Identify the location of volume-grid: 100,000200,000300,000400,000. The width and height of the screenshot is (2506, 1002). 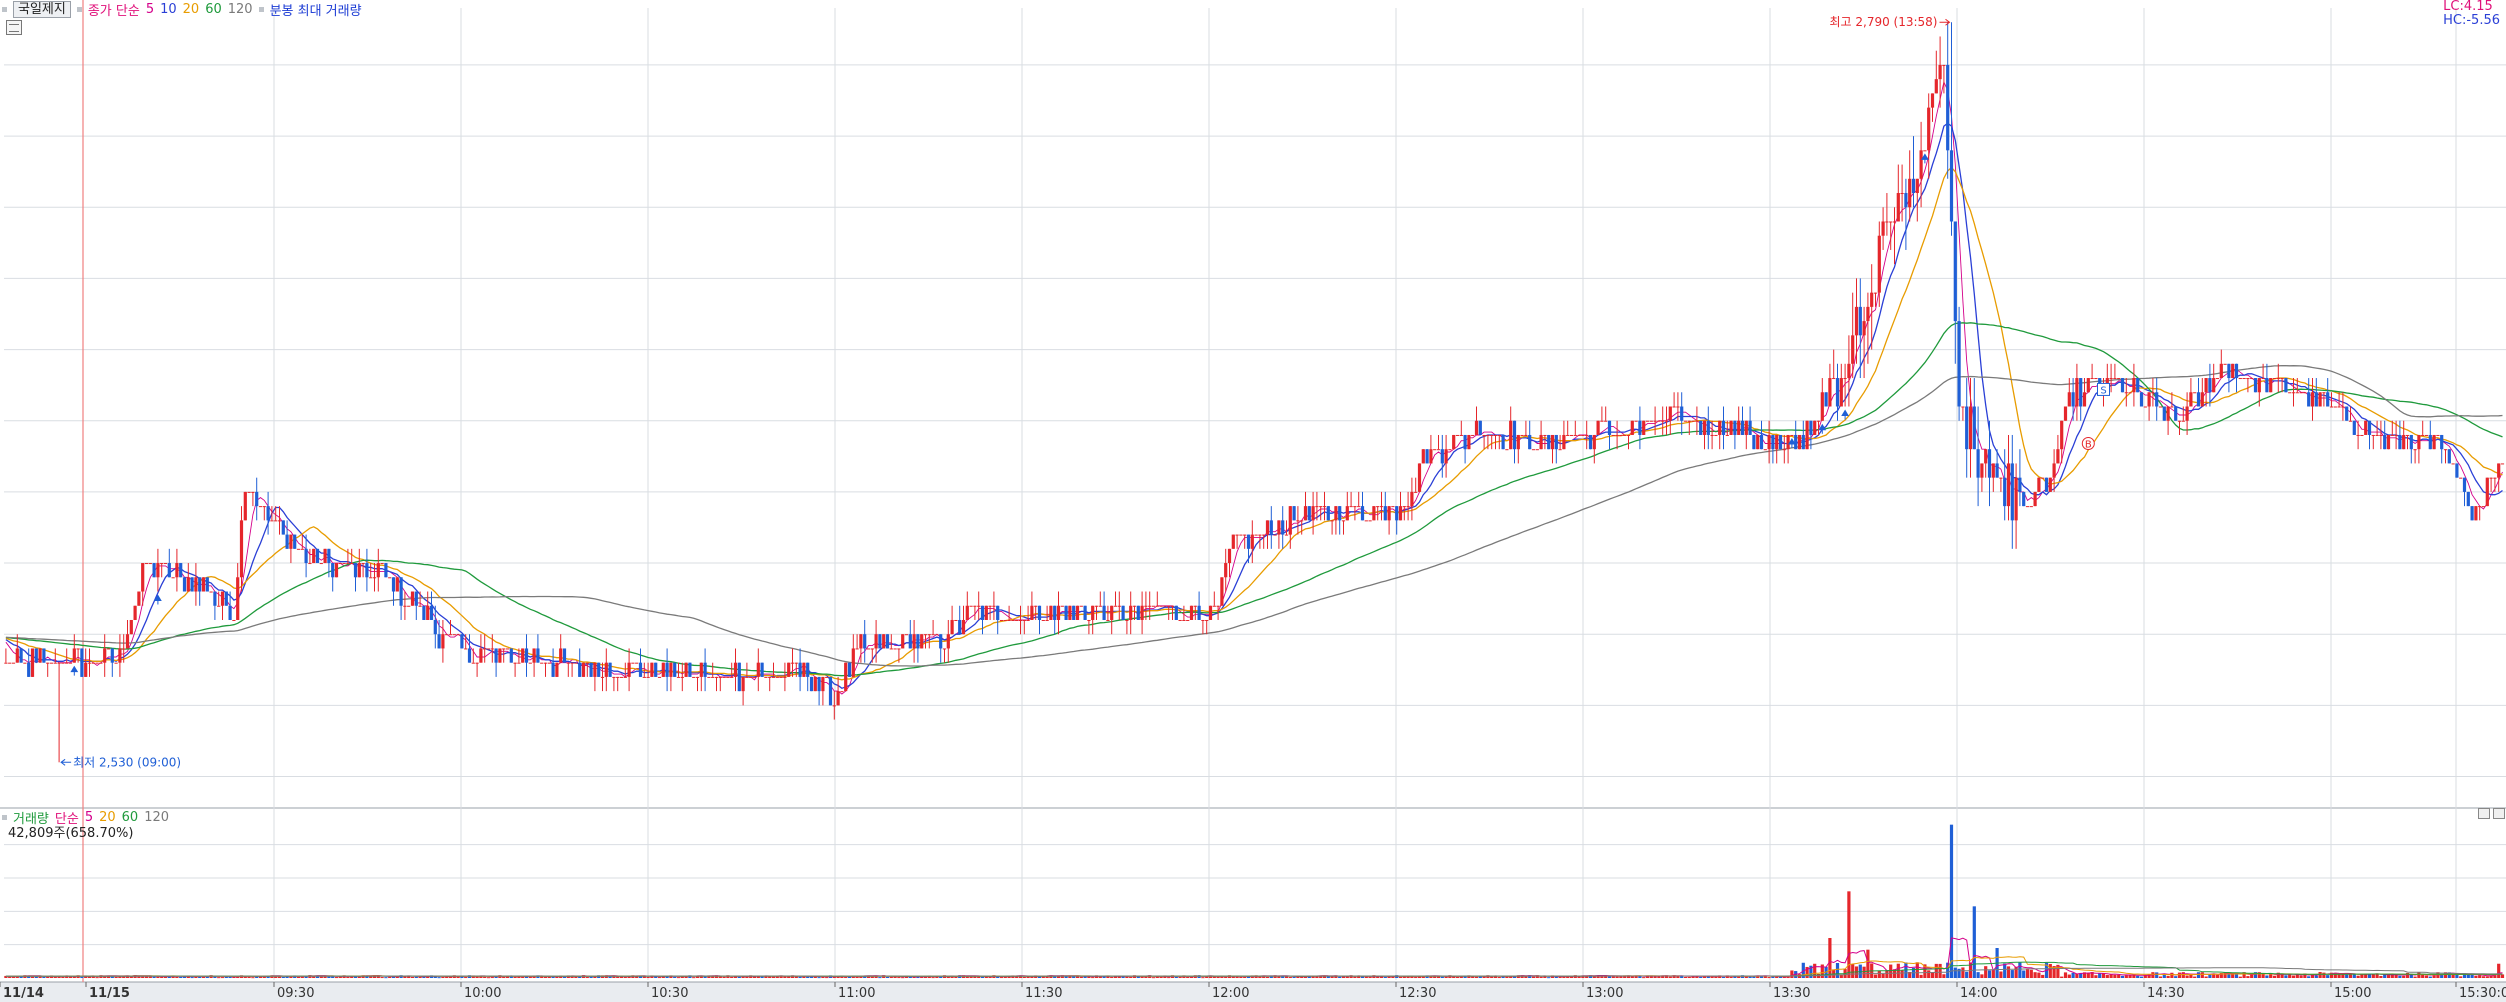
(1255, 895).